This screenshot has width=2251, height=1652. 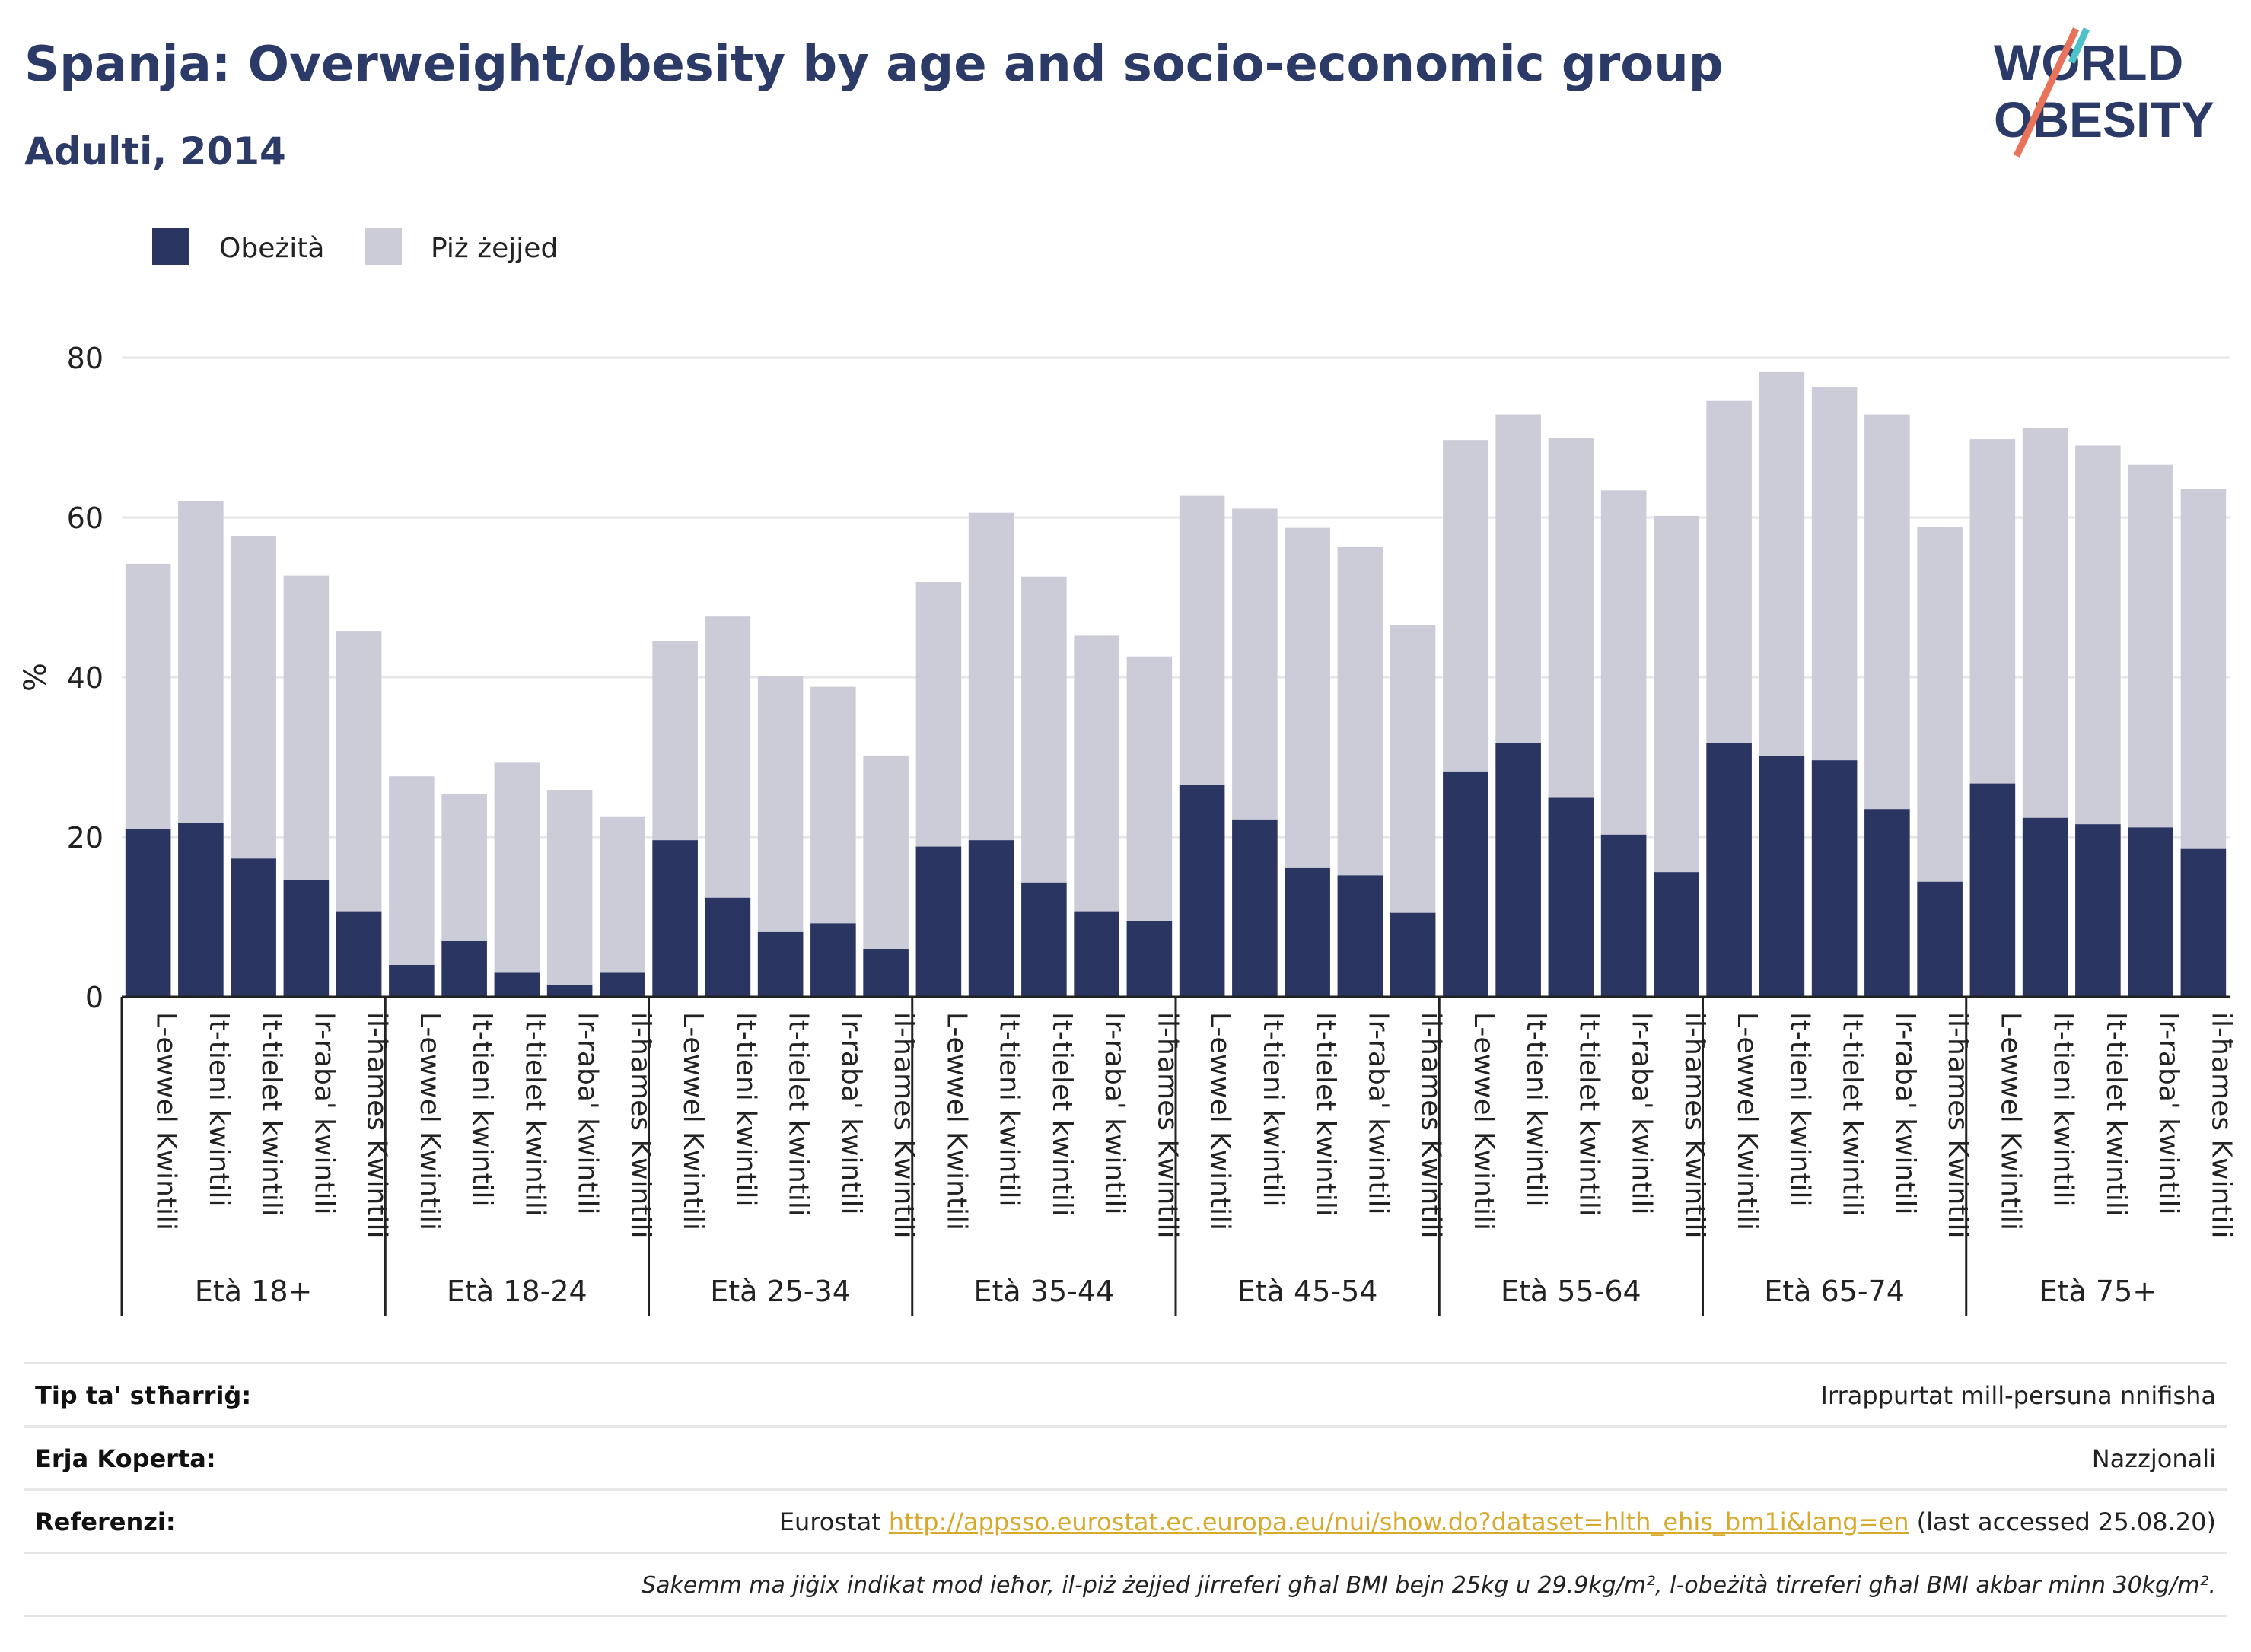 What do you see at coordinates (1307, 1291) in the screenshot?
I see `x-group-label: Età 45-54` at bounding box center [1307, 1291].